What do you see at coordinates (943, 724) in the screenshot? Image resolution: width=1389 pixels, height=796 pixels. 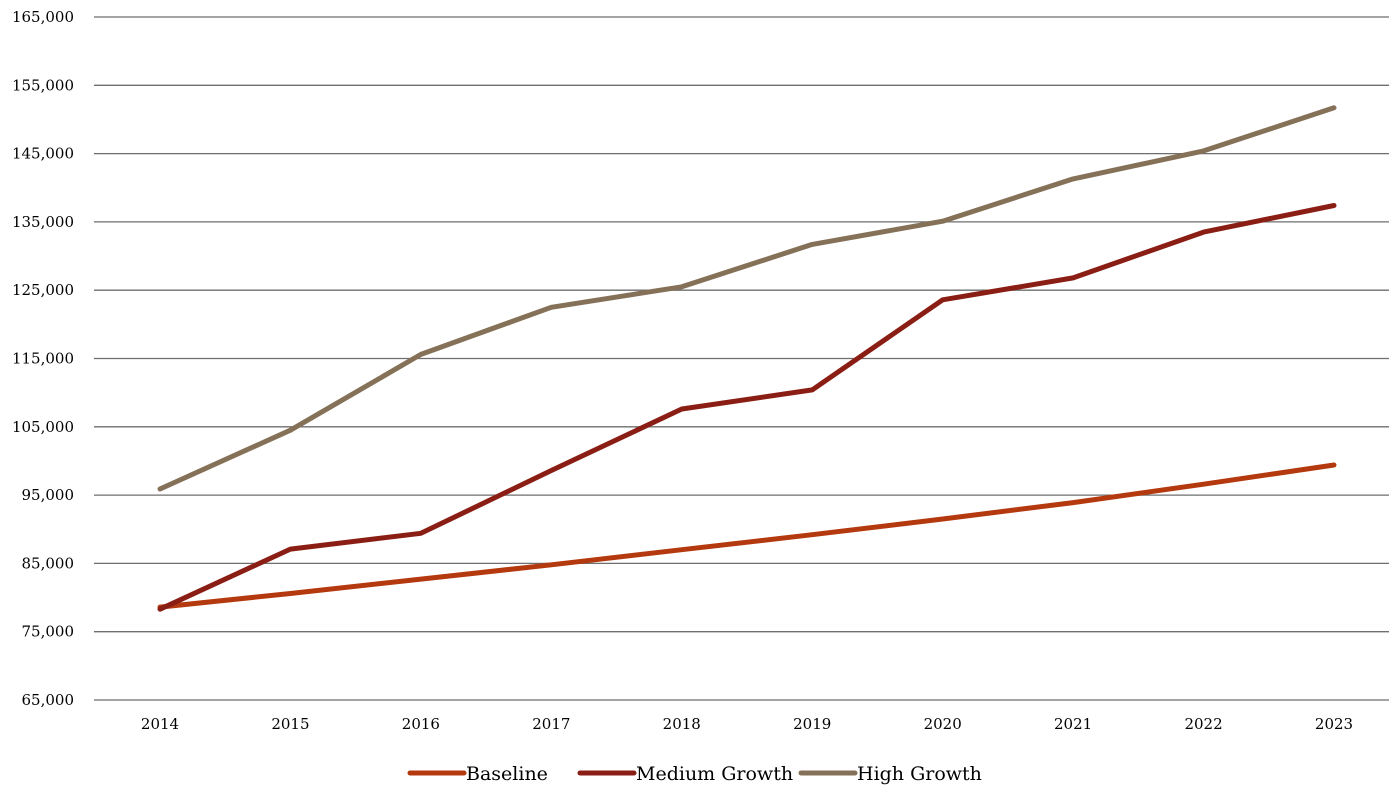 I see `x-tick-label: 2020` at bounding box center [943, 724].